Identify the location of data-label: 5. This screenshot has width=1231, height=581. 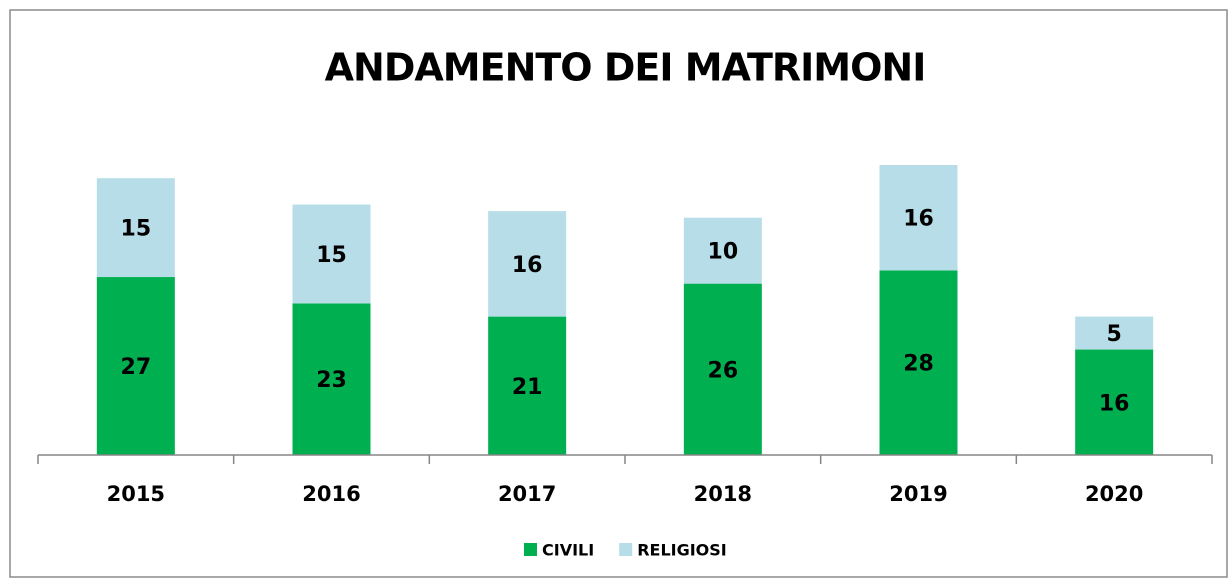
(1114, 334).